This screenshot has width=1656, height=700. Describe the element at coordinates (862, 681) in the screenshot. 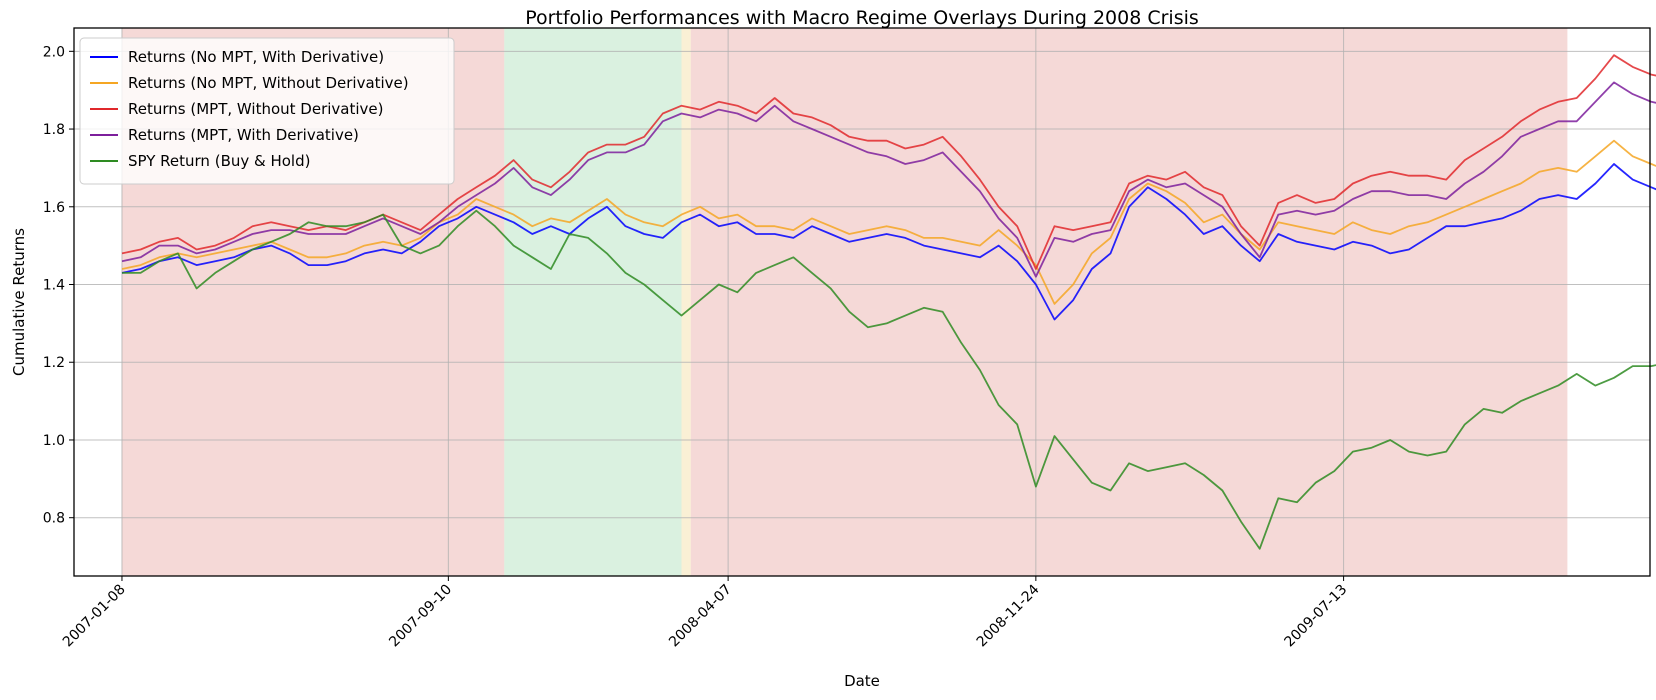

I see `x-axis-label: Date` at that location.